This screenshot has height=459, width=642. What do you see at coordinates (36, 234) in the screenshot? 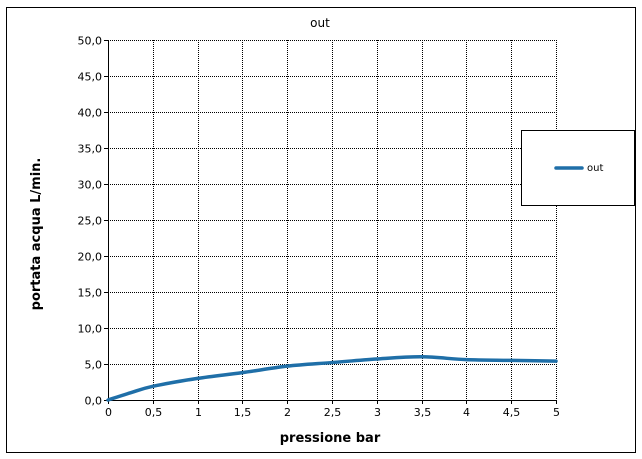
I see `y-axis-label: portata acqua L/min.` at bounding box center [36, 234].